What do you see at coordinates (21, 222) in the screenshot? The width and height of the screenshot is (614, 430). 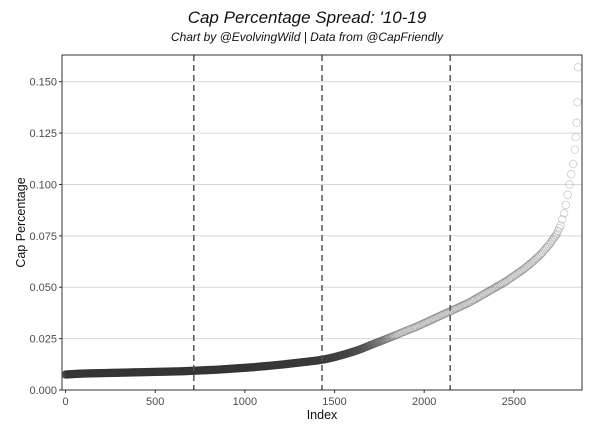 I see `y-axis-label: Cap Percentage` at bounding box center [21, 222].